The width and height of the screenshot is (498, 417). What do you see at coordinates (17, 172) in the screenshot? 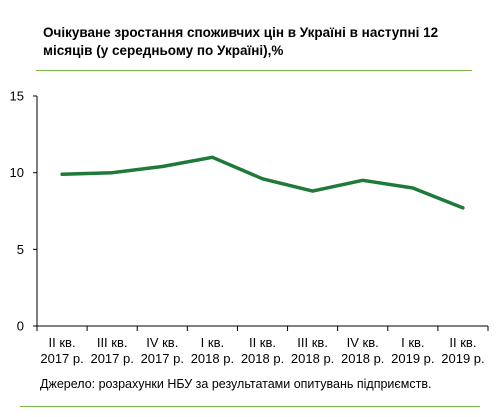
I see `y-tick-label: 10` at bounding box center [17, 172].